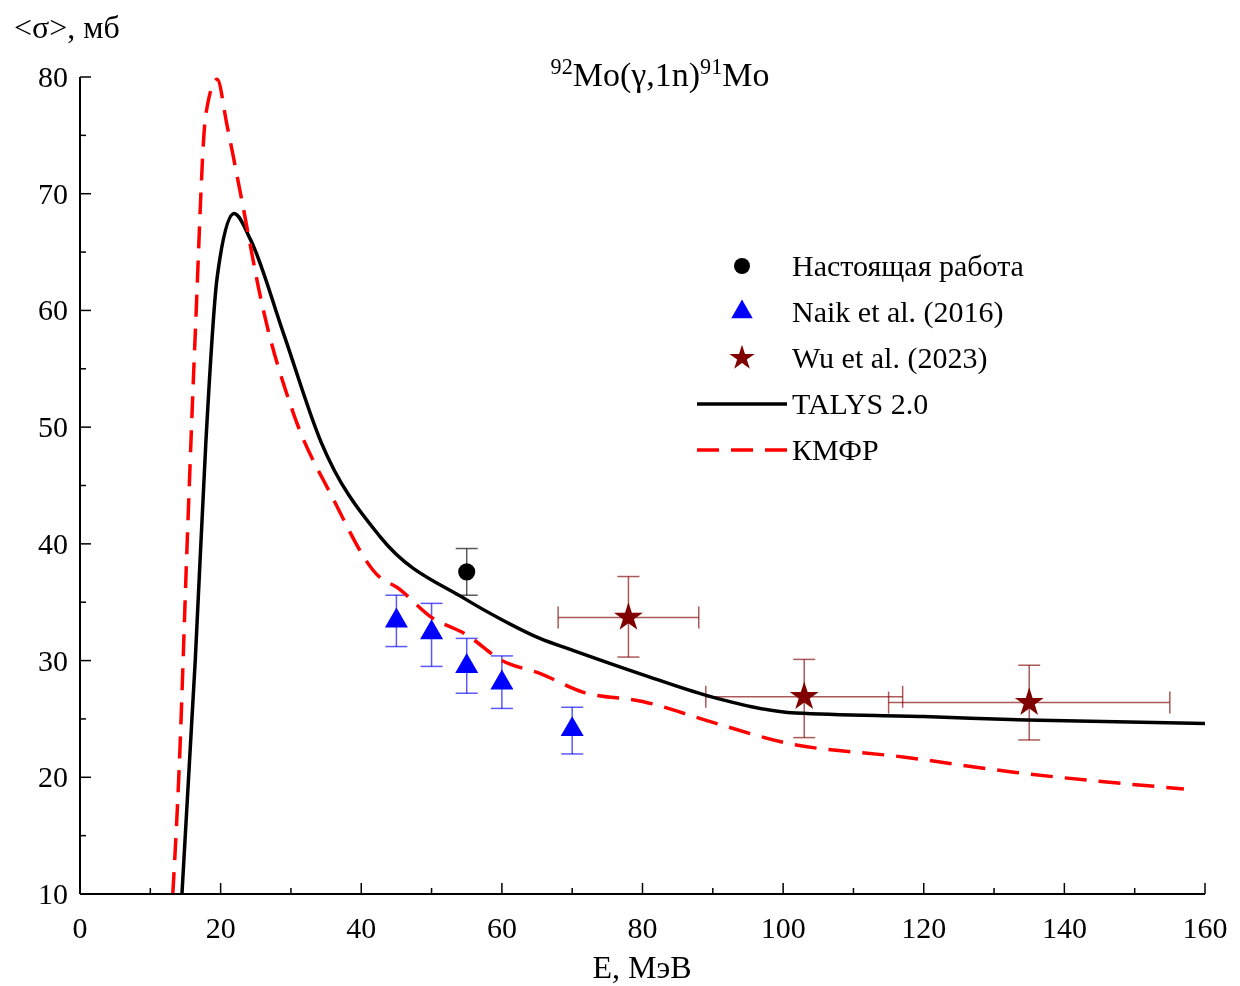 This screenshot has height=986, width=1240. I want to click on chart-title: $^{92}$Mo(γ,1n)$^{91}$Mo, so click(660, 73).